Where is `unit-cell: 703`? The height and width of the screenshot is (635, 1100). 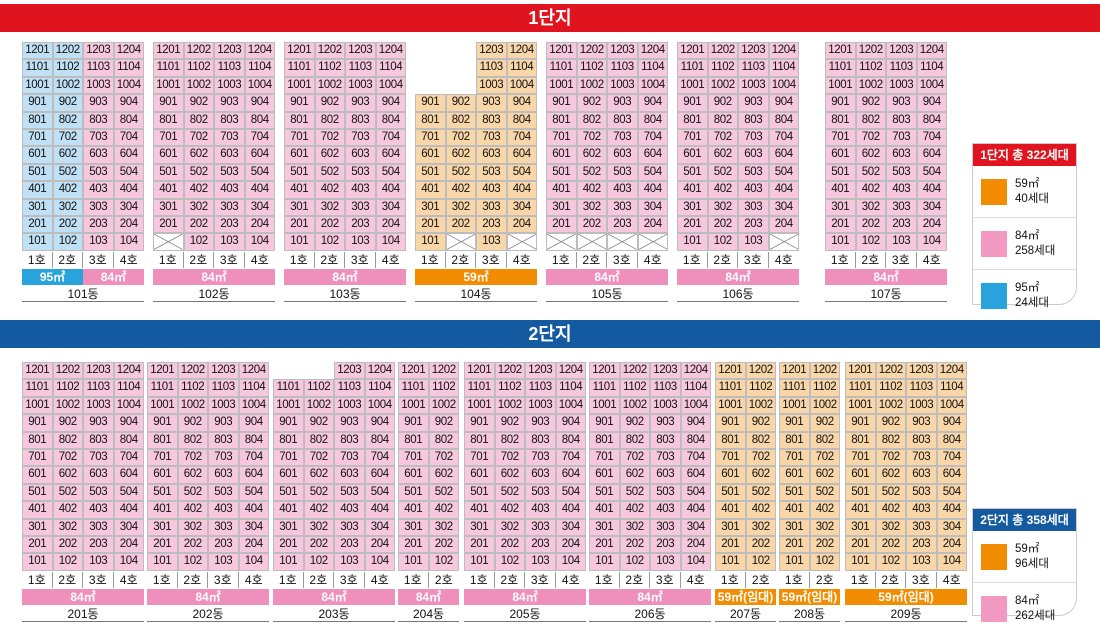
unit-cell: 703 is located at coordinates (665, 457).